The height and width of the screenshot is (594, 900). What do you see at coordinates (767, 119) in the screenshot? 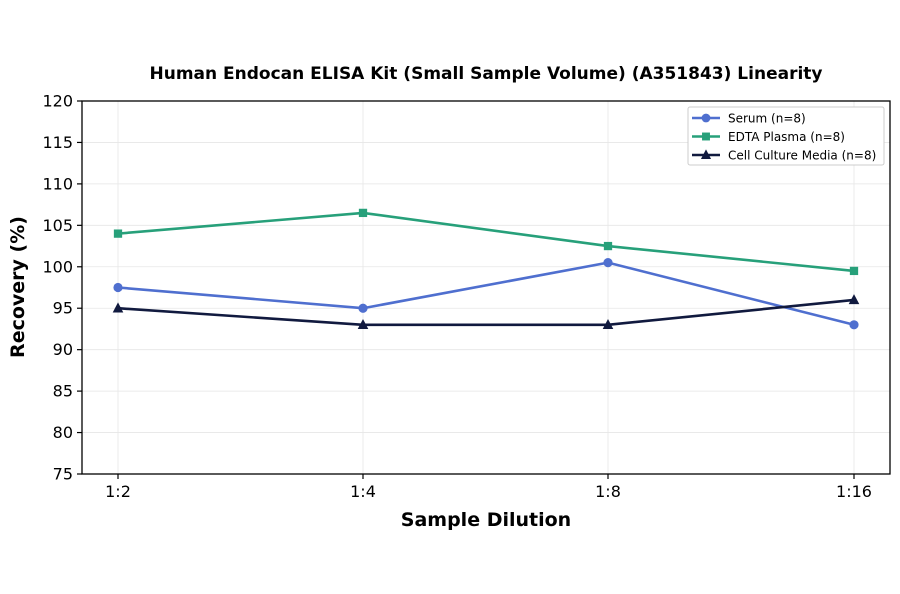
I see `legend-label: Serum (n=8)` at bounding box center [767, 119].